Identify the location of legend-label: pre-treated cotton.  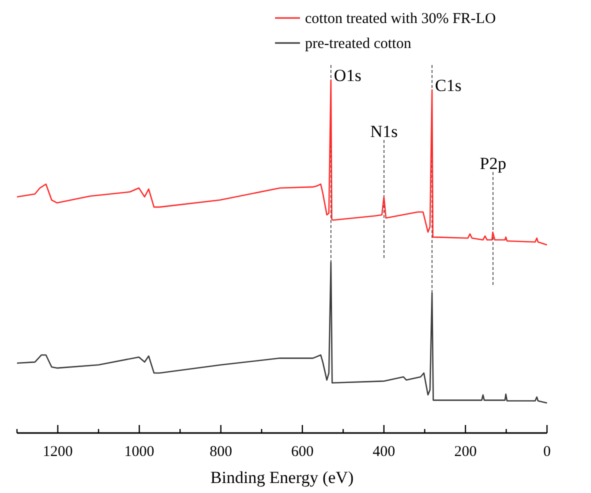
(358, 44).